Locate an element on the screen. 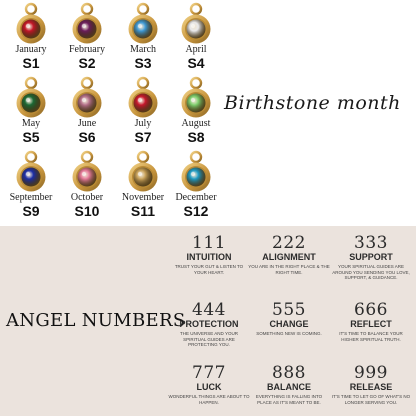  birthstone-october: October S10 is located at coordinates (87, 187).